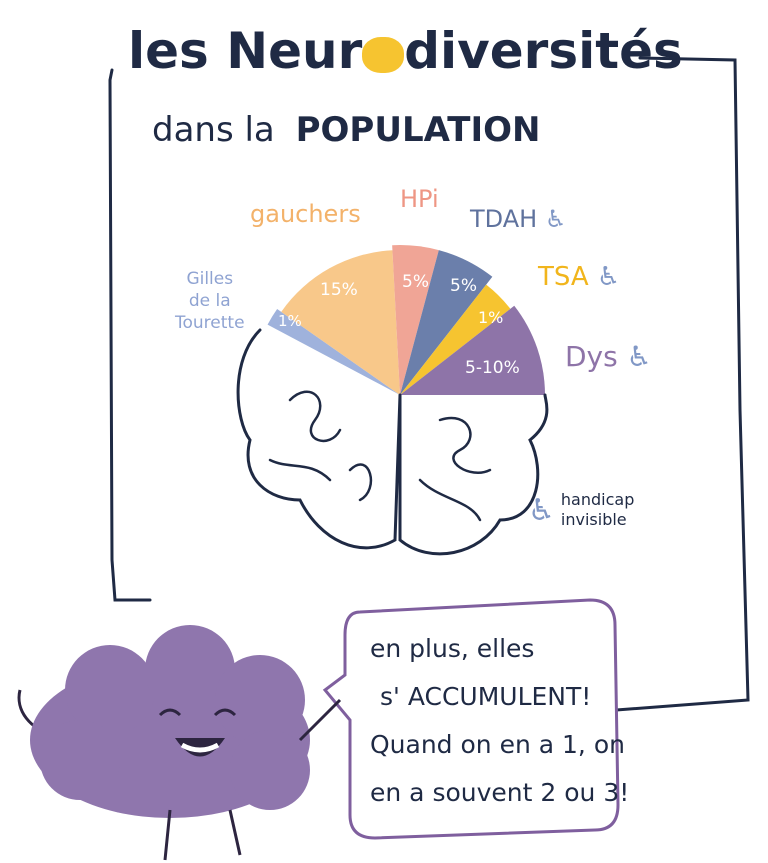 Image resolution: width=768 pixels, height=863 pixels. Describe the element at coordinates (213, 130) in the screenshot. I see `subtitle-a: dans la` at that location.